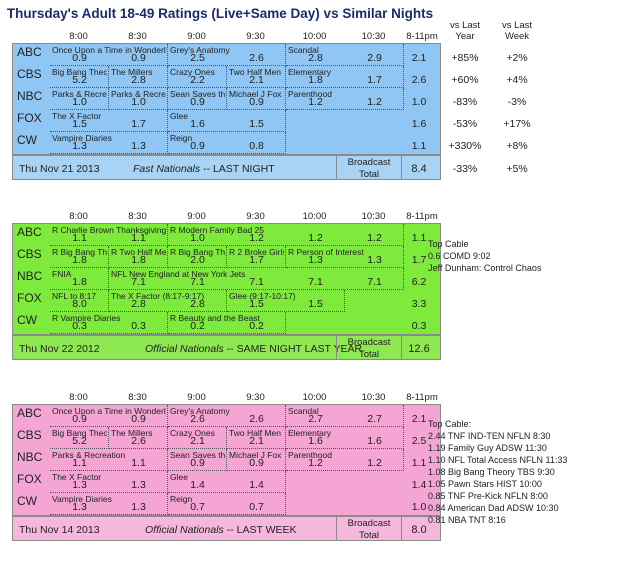 This screenshot has width=620, height=576. What do you see at coordinates (465, 146) in the screenshot?
I see `vs-last-year-value: +330%` at bounding box center [465, 146].